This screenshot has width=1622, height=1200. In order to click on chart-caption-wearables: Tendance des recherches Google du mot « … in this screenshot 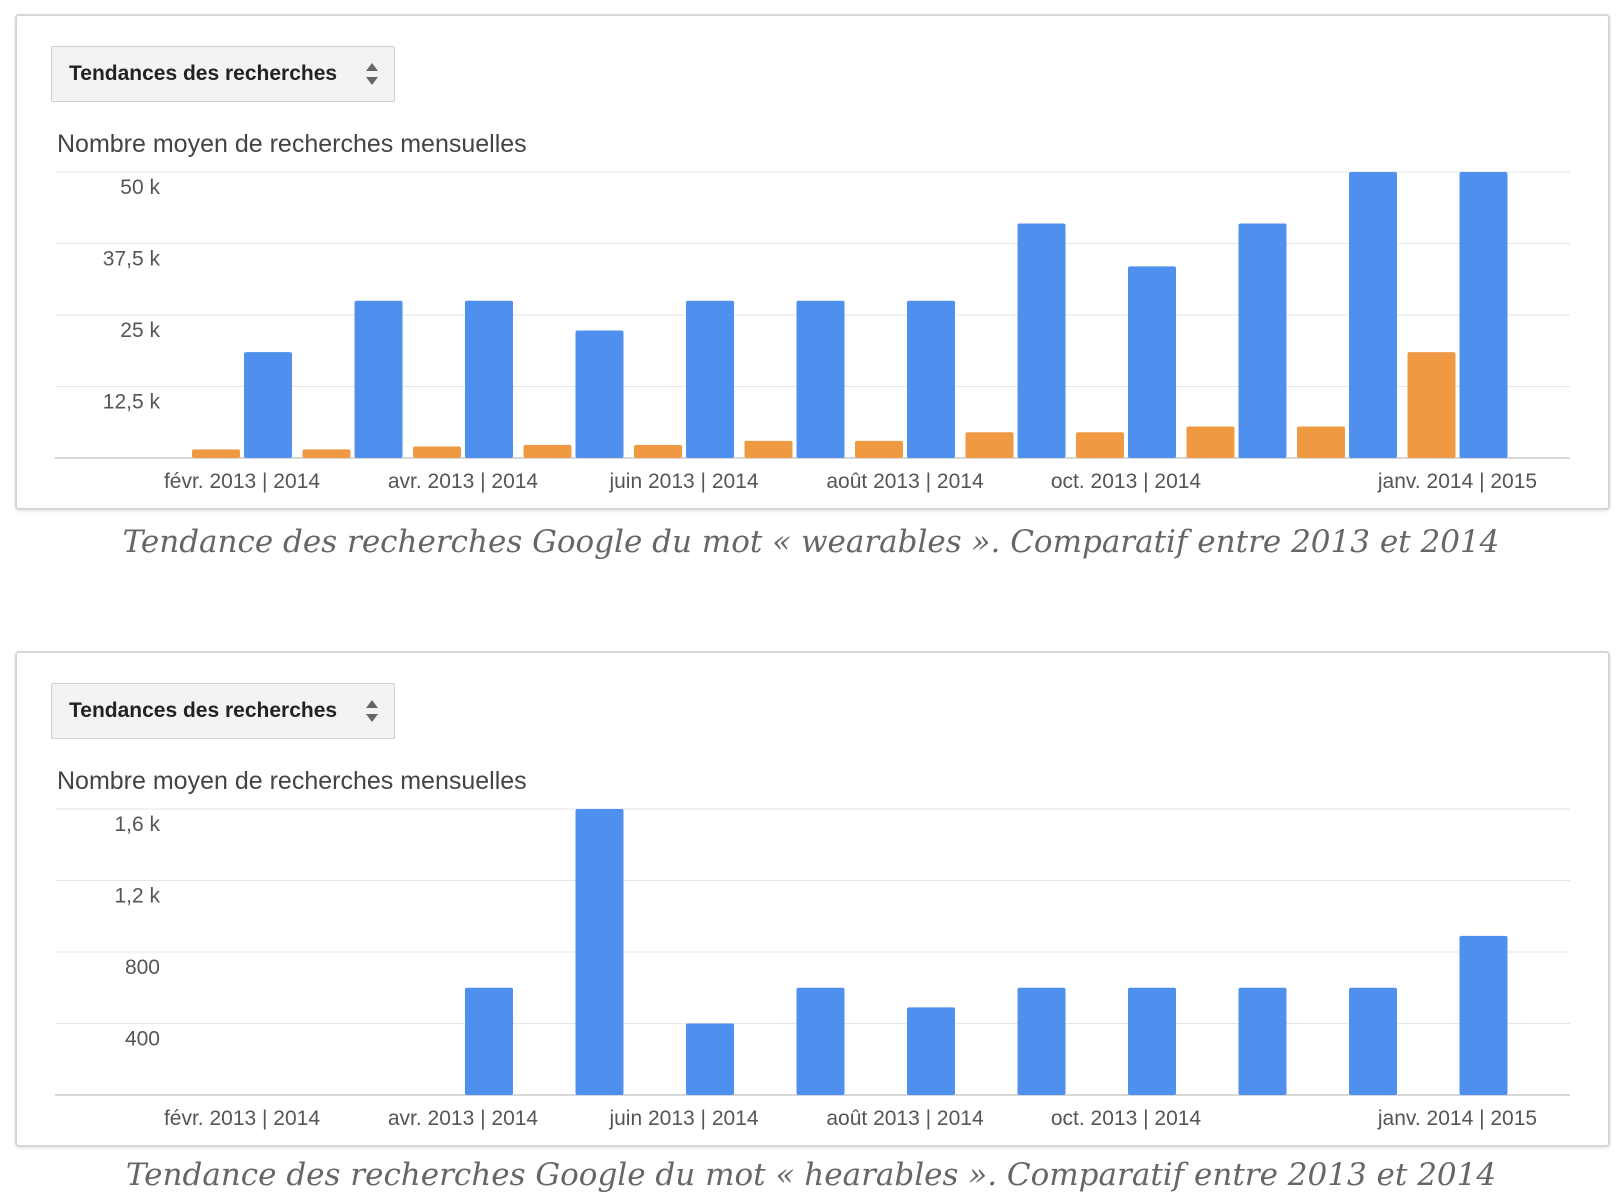, I will do `click(811, 542)`.